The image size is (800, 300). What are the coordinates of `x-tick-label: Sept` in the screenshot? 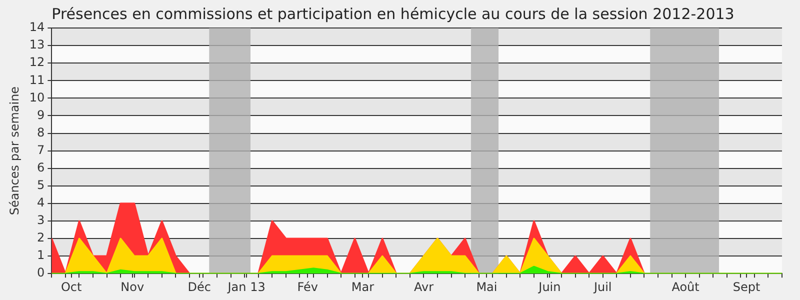 It's located at (746, 287).